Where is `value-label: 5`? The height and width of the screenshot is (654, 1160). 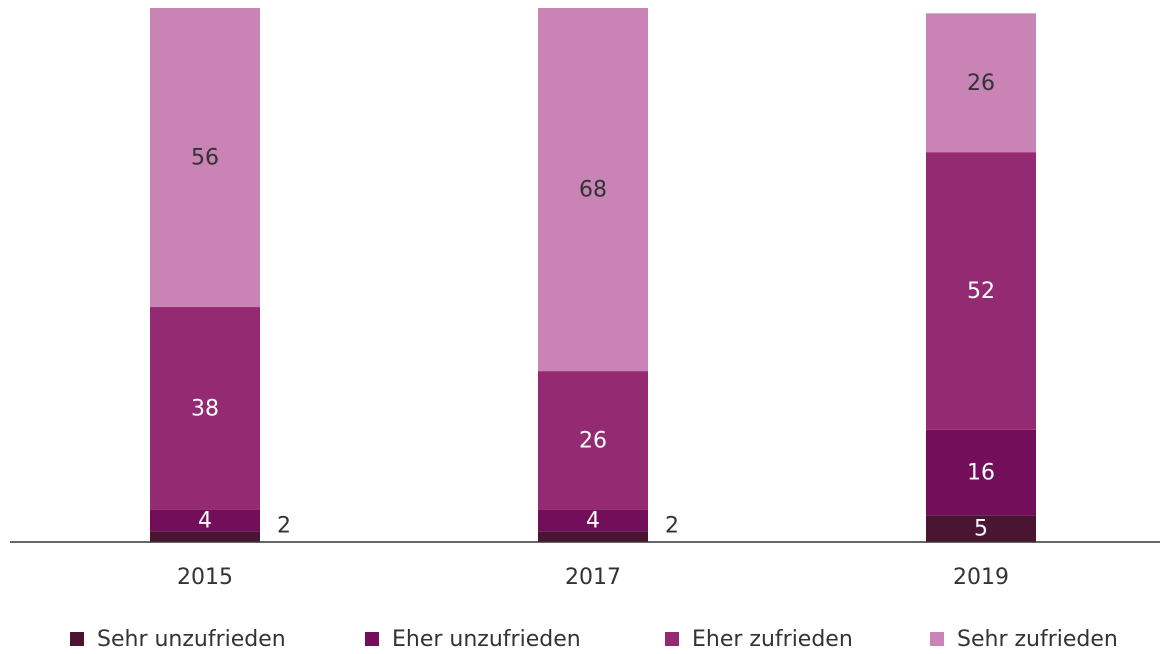
value-label: 5 is located at coordinates (981, 529).